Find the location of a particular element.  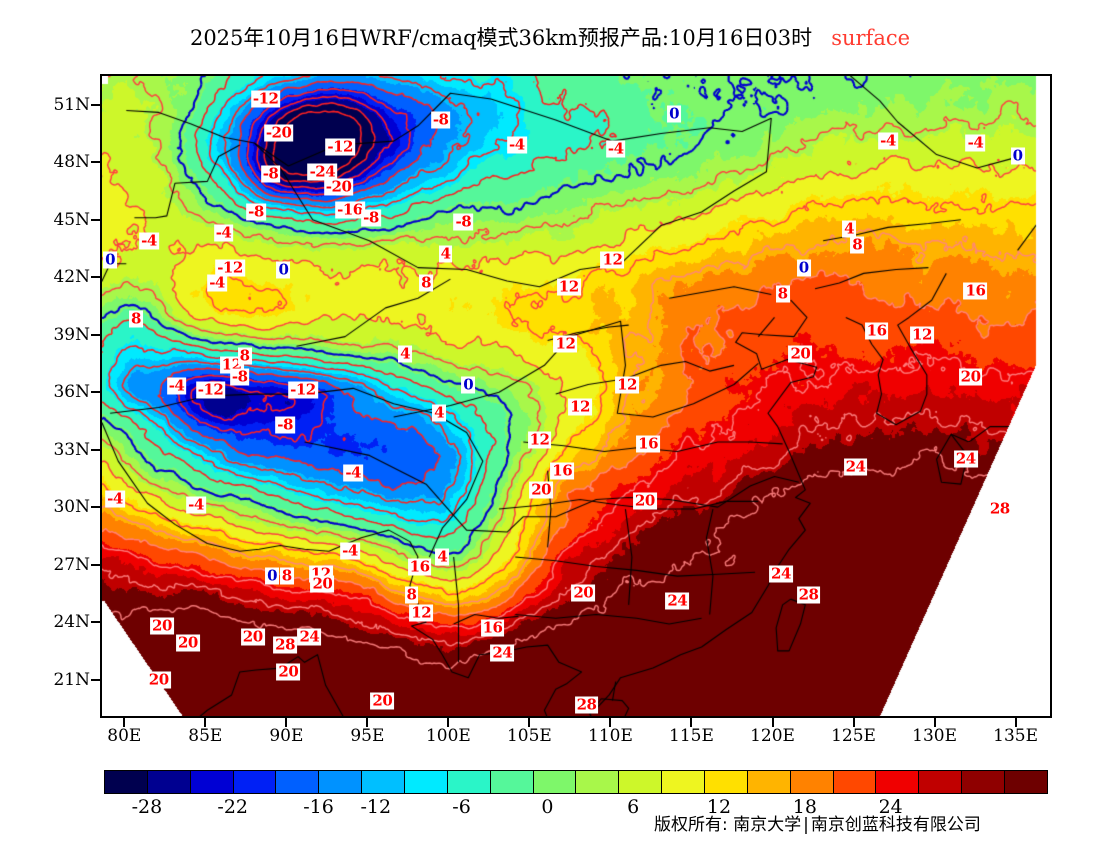

colorbar-tick-label: 24 is located at coordinates (890, 807).